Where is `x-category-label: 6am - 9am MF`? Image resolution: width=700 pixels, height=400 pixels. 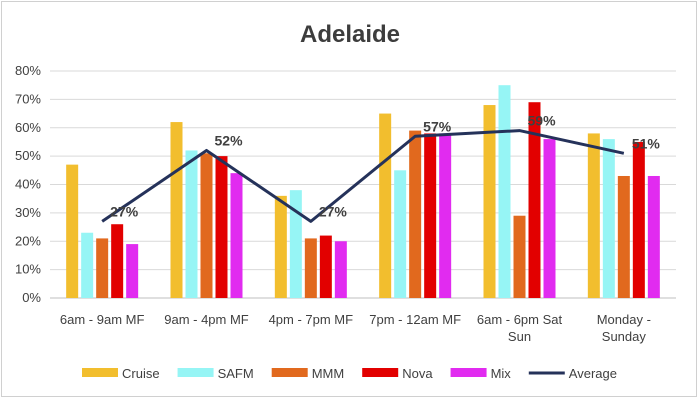 x-category-label: 6am - 9am MF is located at coordinates (102, 319).